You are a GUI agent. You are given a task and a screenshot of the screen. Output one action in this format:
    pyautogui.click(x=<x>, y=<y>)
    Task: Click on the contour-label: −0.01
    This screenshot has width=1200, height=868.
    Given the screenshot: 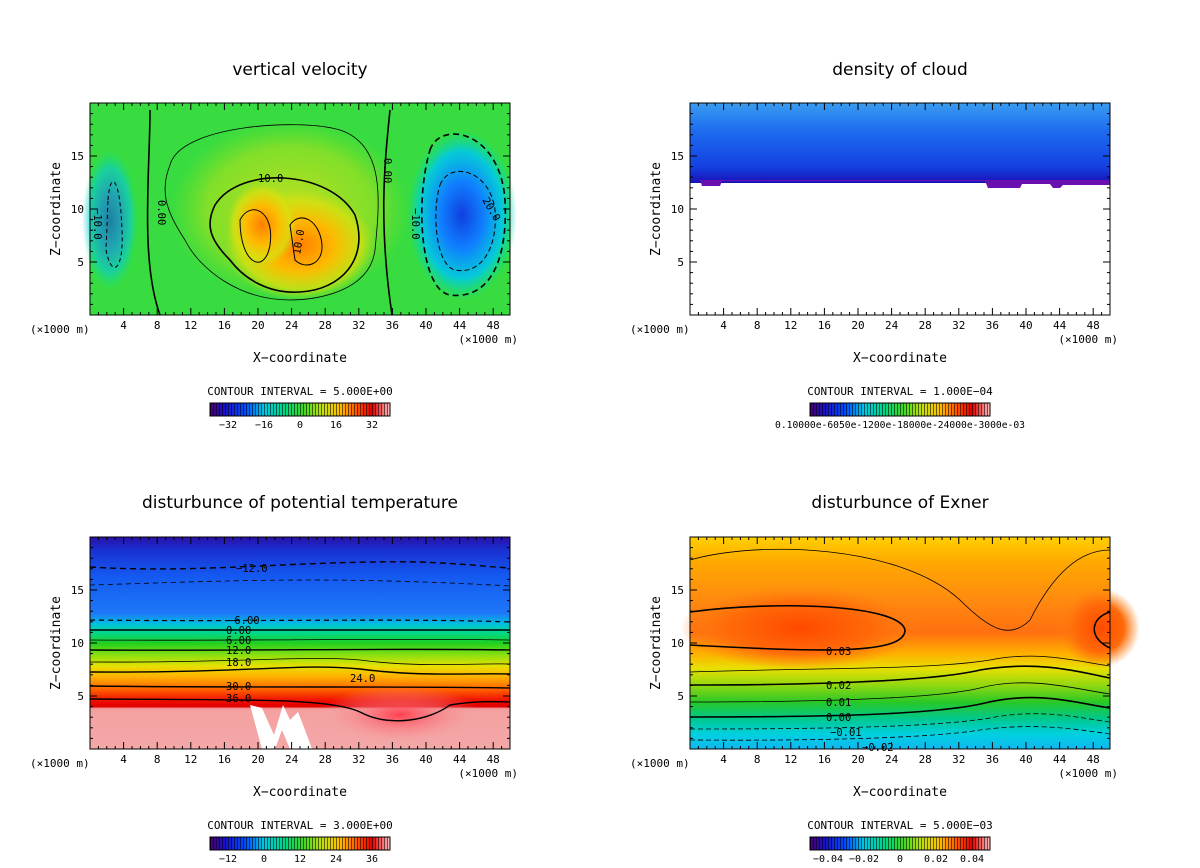 What is the action you would take?
    pyautogui.click(x=846, y=733)
    